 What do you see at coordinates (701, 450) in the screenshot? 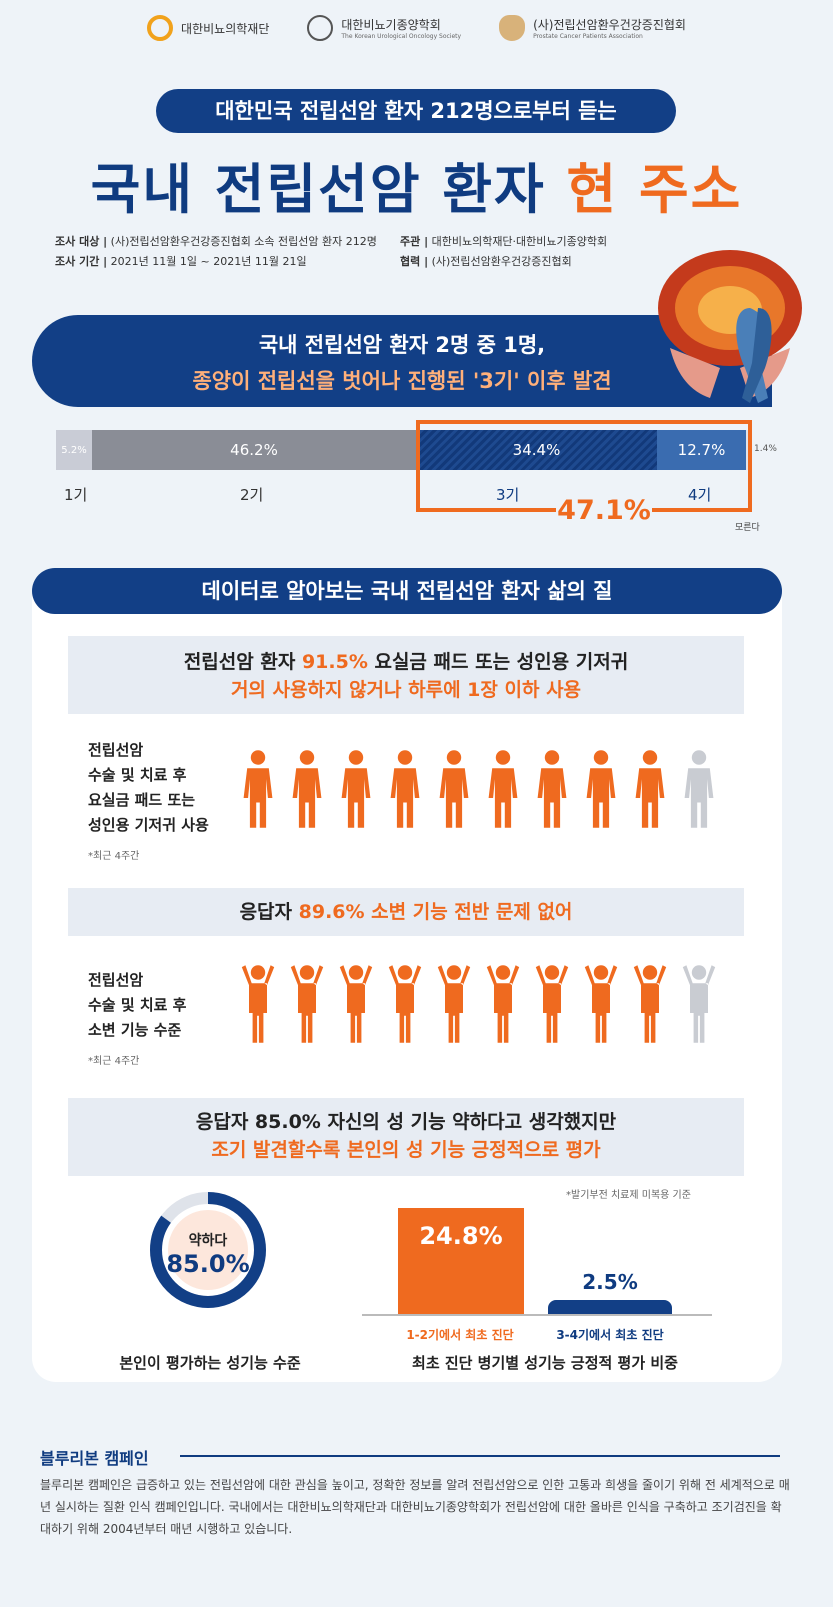
I see `stage4-segment: 12.7%` at bounding box center [701, 450].